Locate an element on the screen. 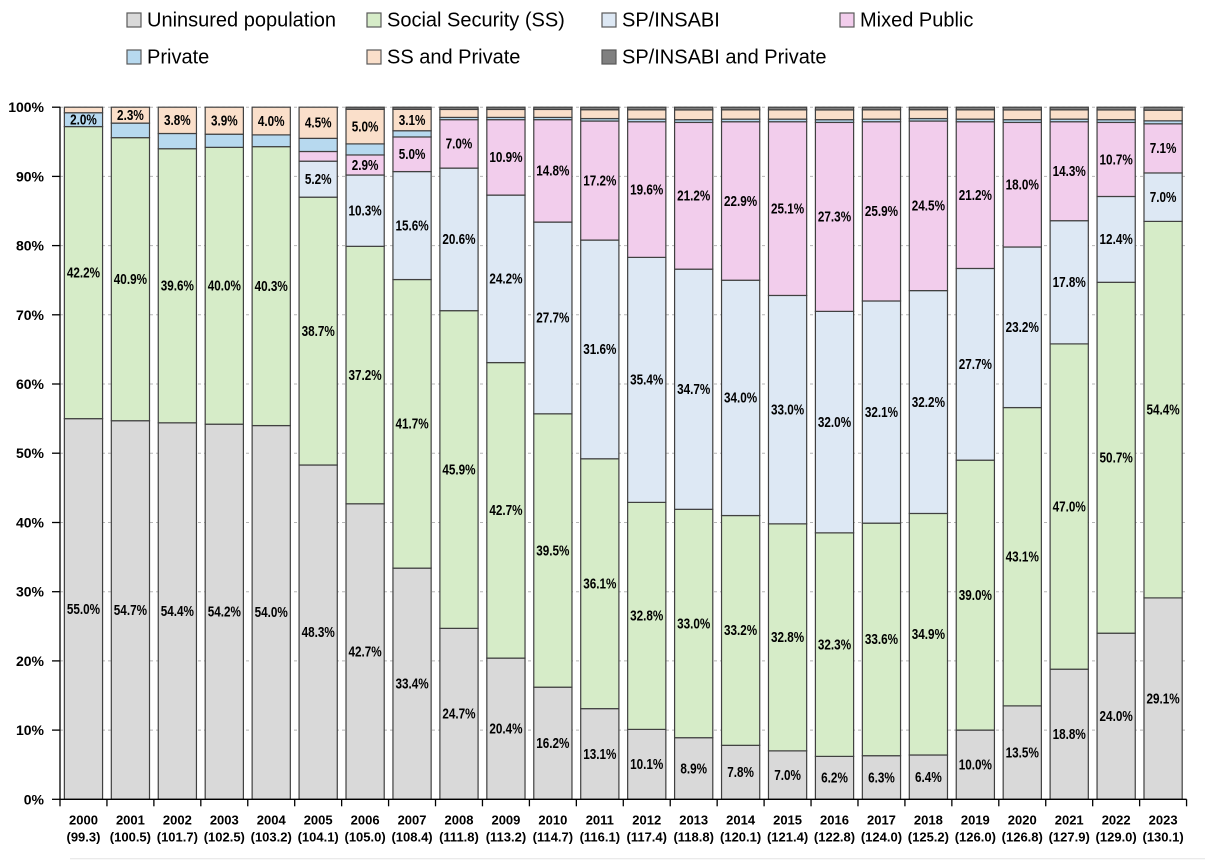  svg-text: 2.9% is located at coordinates (365, 166).